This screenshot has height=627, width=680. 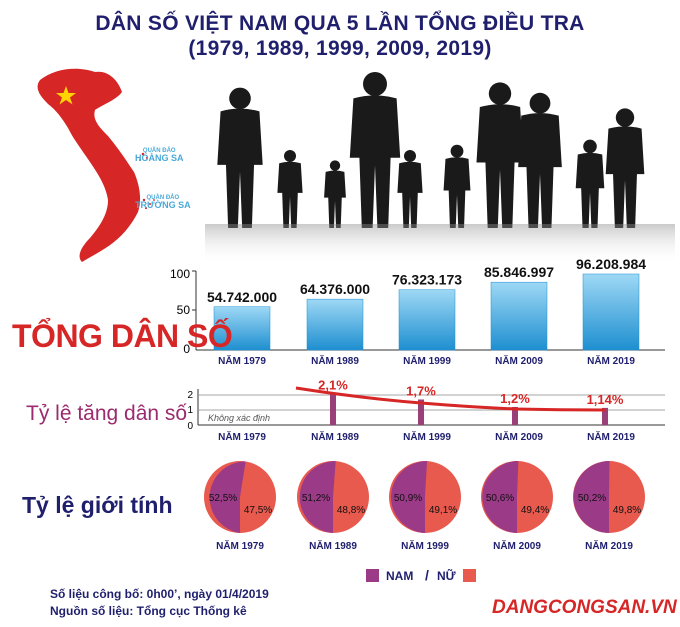 What do you see at coordinates (351, 510) in the screenshot?
I see `pie-female-label: 48,8%` at bounding box center [351, 510].